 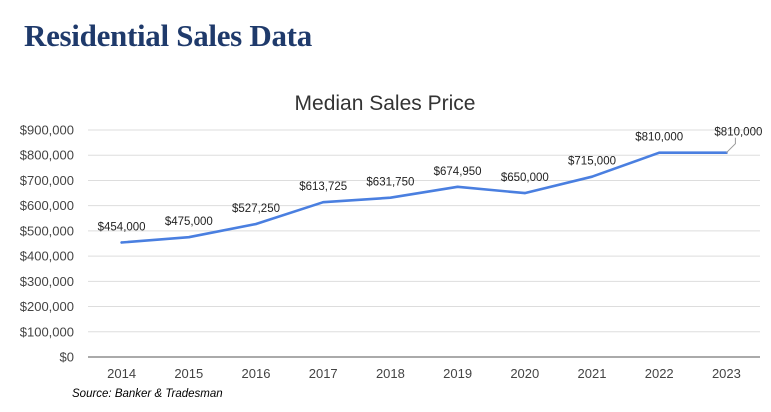 I want to click on page-heading: Residential Sales Data, so click(x=168, y=35).